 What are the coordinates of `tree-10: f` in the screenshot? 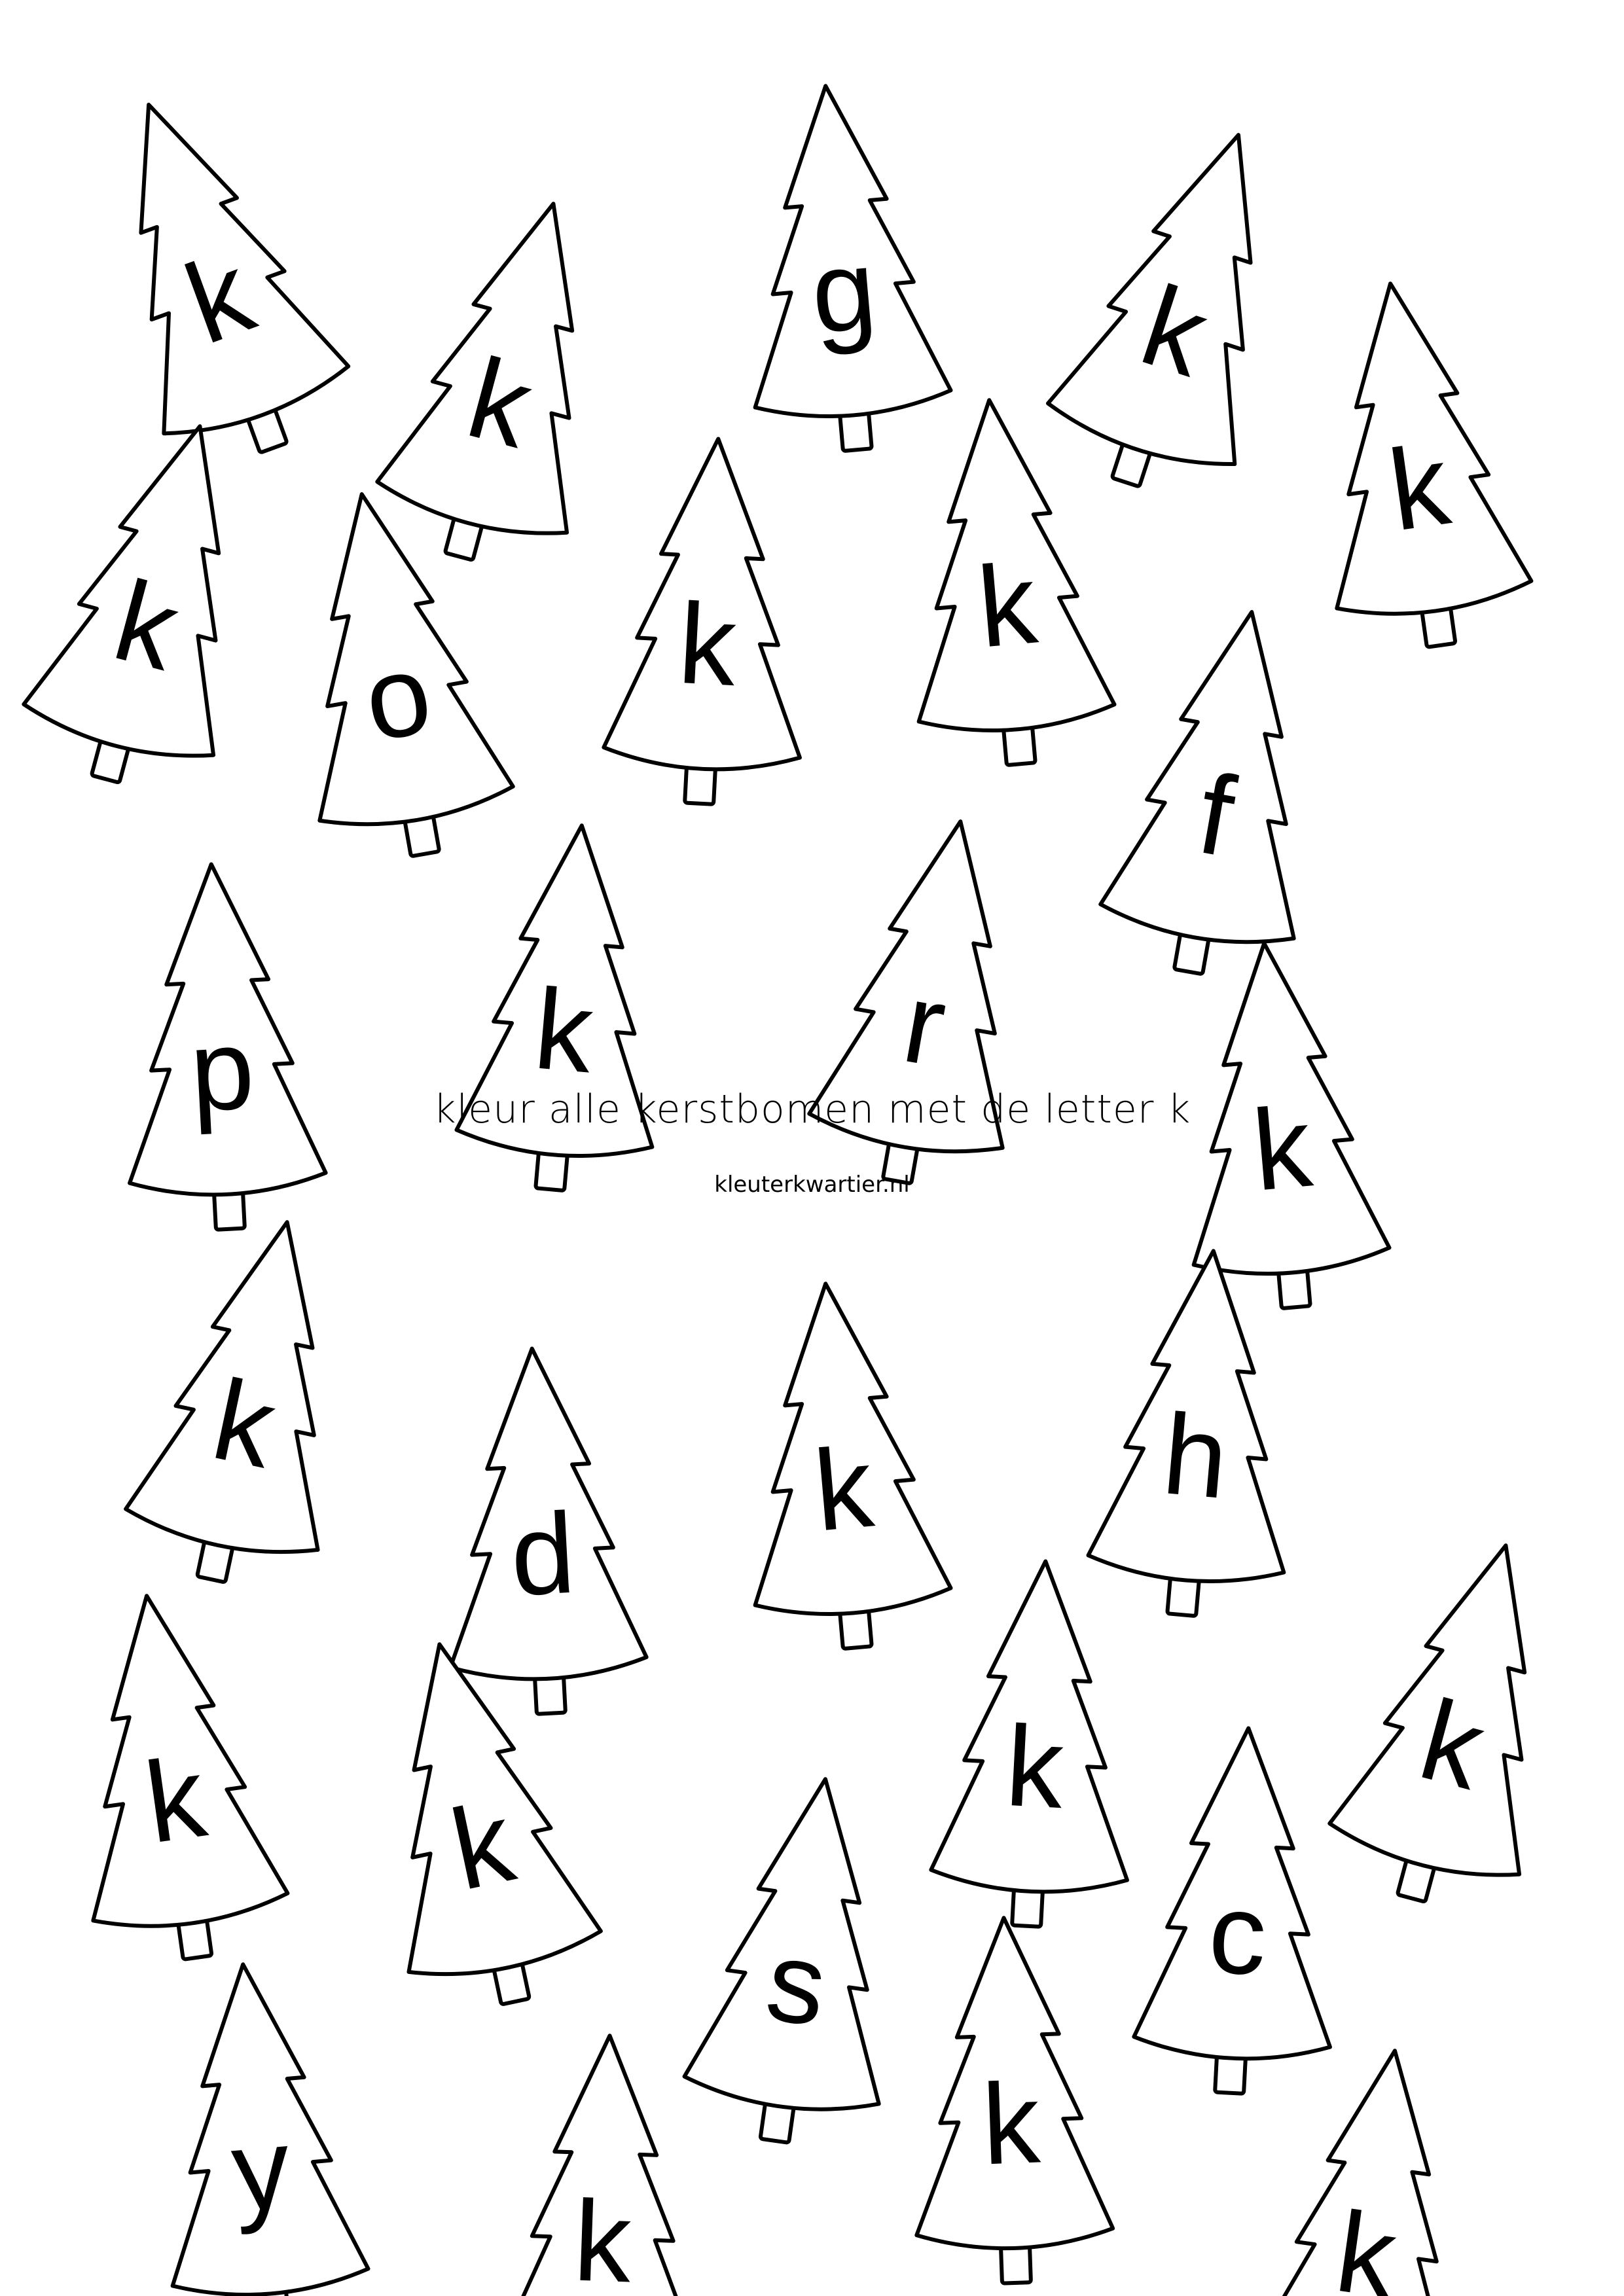 It's located at (1220, 792).